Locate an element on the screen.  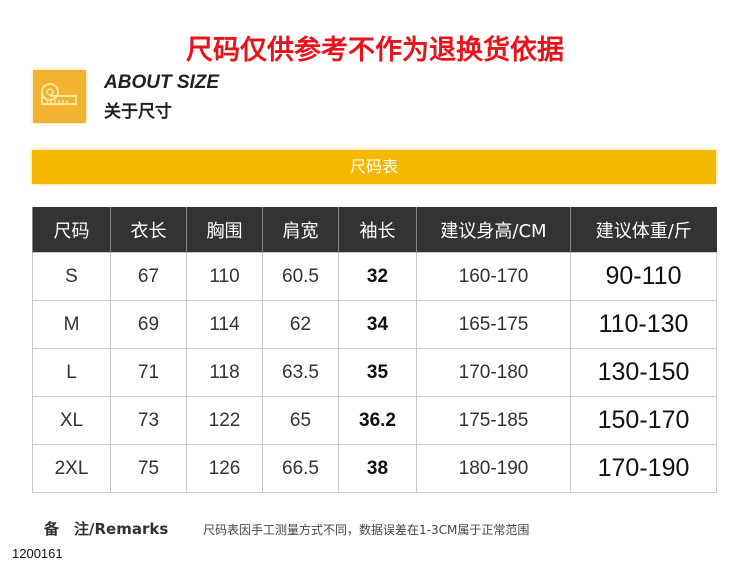
table-cell: 90-110 is located at coordinates (643, 276).